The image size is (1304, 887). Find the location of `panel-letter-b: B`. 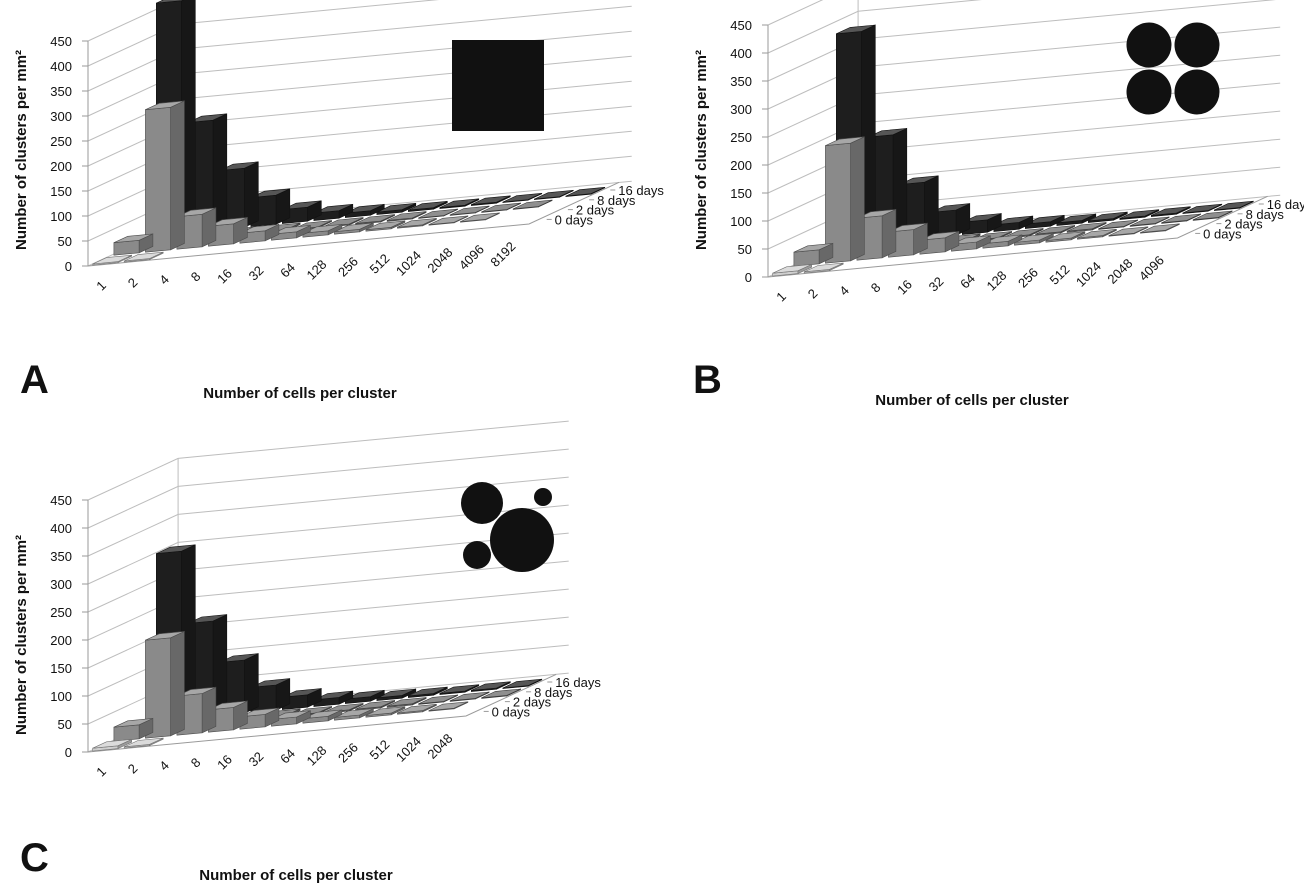

panel-letter-b: B is located at coordinates (707, 380).